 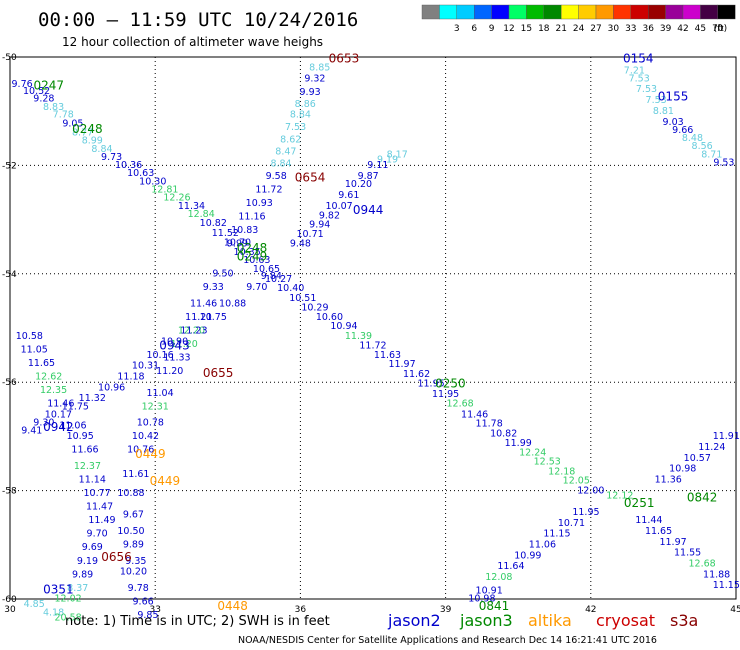 What do you see at coordinates (368, 210) in the screenshot?
I see `pass-label: 0944` at bounding box center [368, 210].